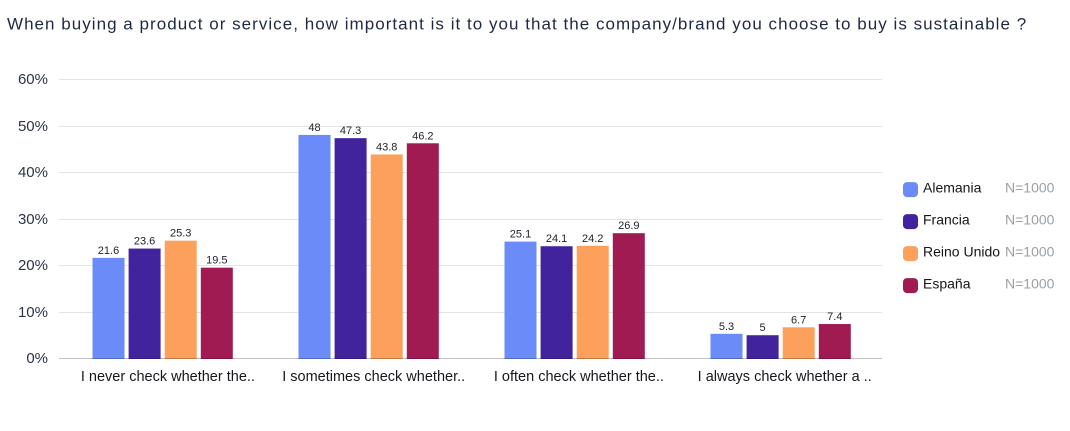  I want to click on svg-text: 24.2, so click(592, 239).